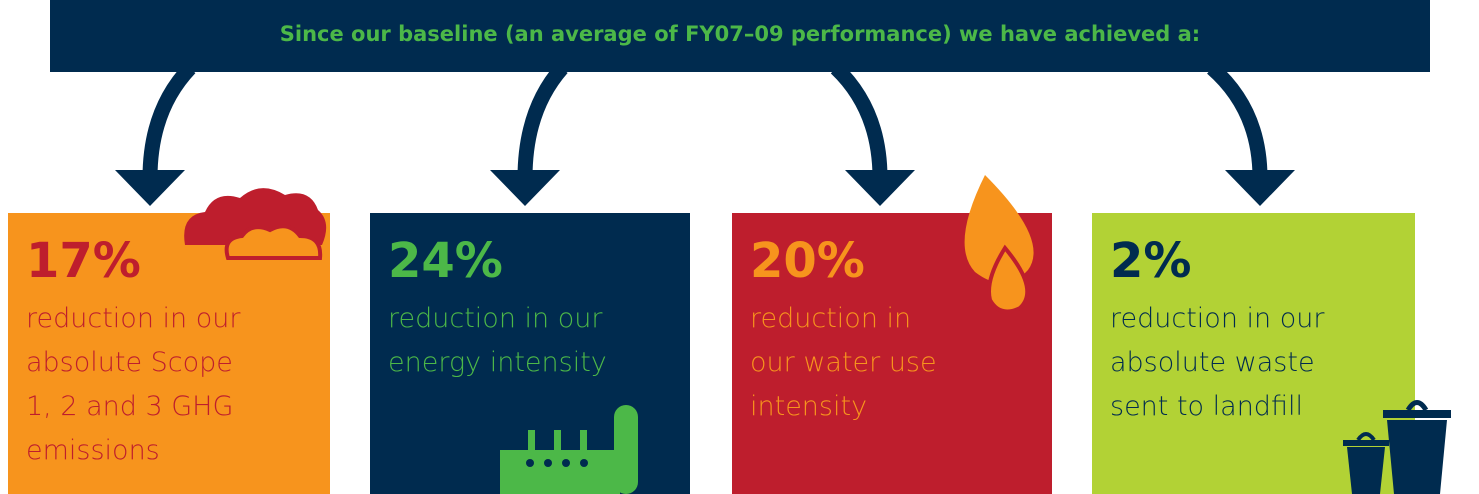 The height and width of the screenshot is (494, 1479). What do you see at coordinates (1397, 447) in the screenshot?
I see `bins-icon` at bounding box center [1397, 447].